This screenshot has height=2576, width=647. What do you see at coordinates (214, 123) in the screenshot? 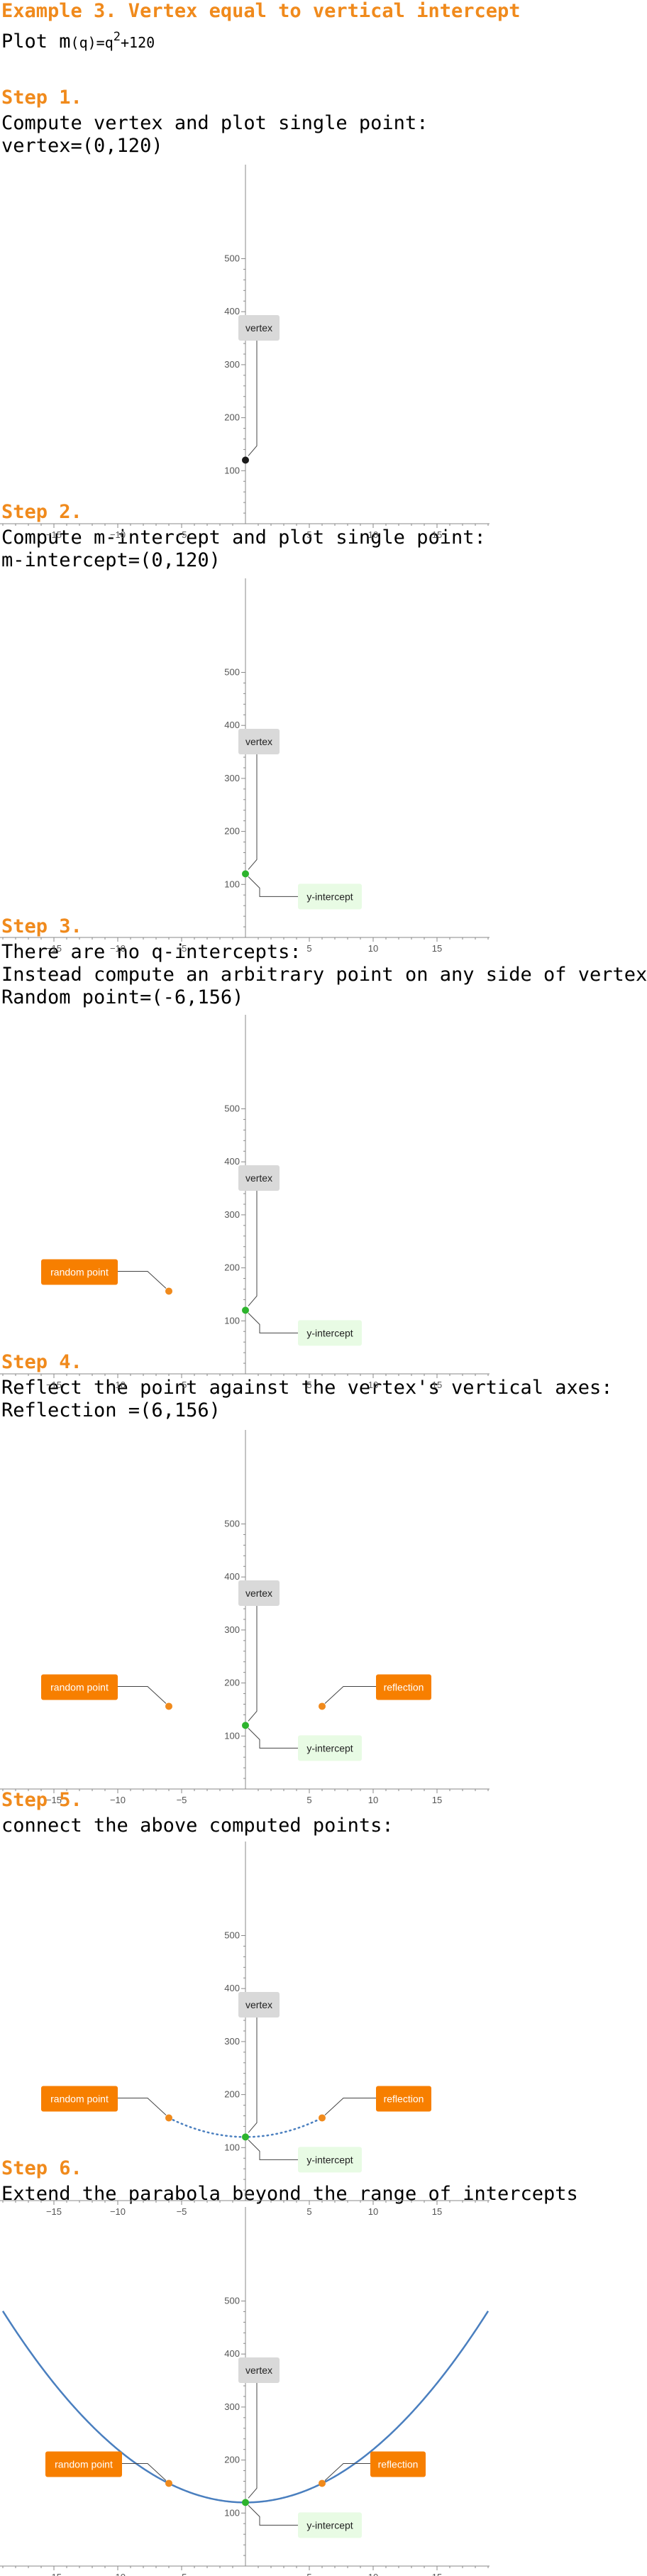
I see `step-1-text-line: Compute vertex and plot single point:` at bounding box center [214, 123].